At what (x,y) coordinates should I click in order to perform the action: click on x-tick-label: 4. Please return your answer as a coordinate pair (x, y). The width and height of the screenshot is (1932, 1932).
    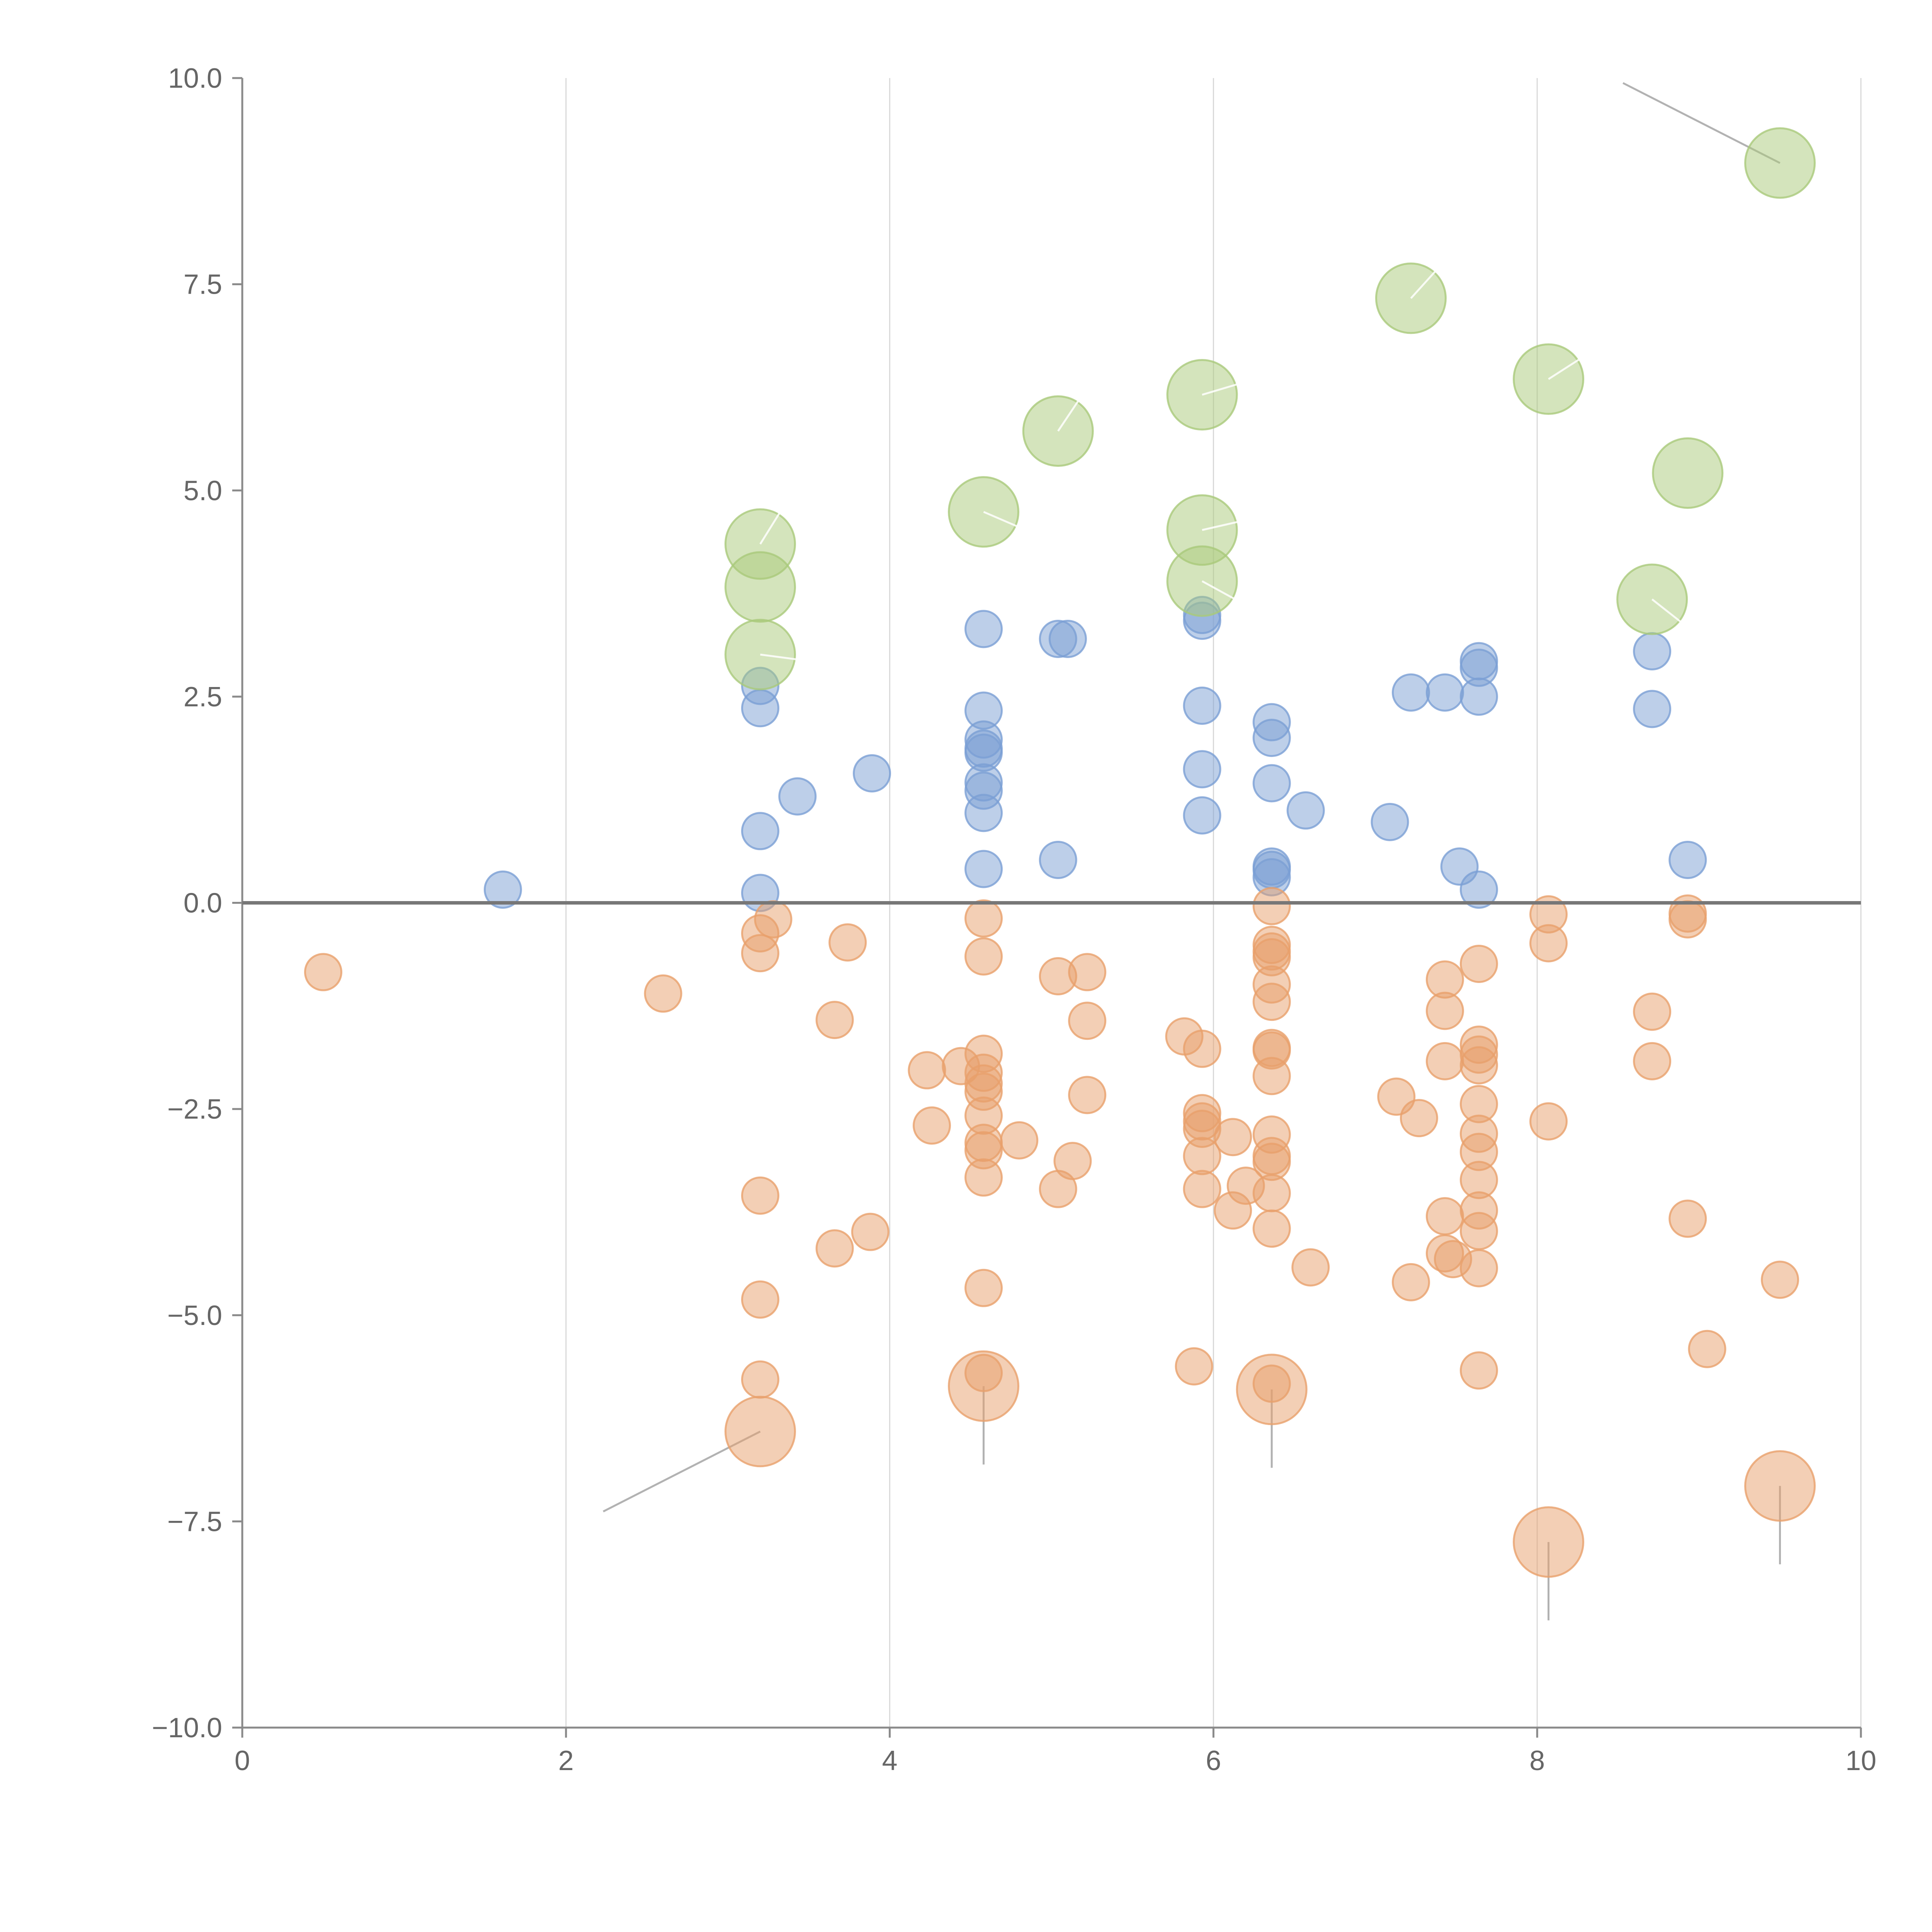
    Looking at the image, I should click on (890, 1760).